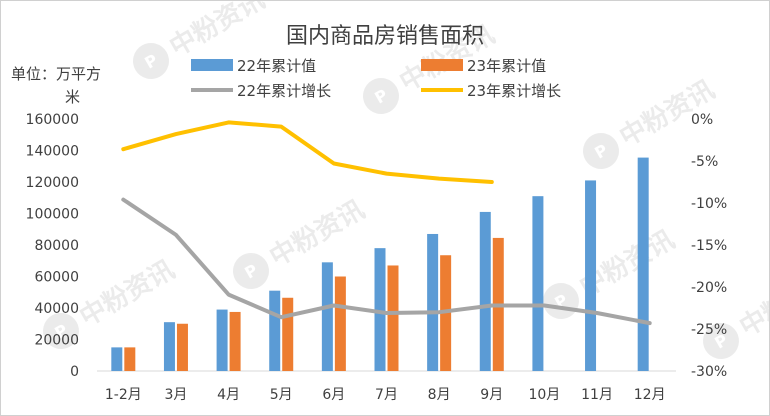 The width and height of the screenshot is (770, 416). What do you see at coordinates (281, 395) in the screenshot?
I see `x-tick-label: 5月` at bounding box center [281, 395].